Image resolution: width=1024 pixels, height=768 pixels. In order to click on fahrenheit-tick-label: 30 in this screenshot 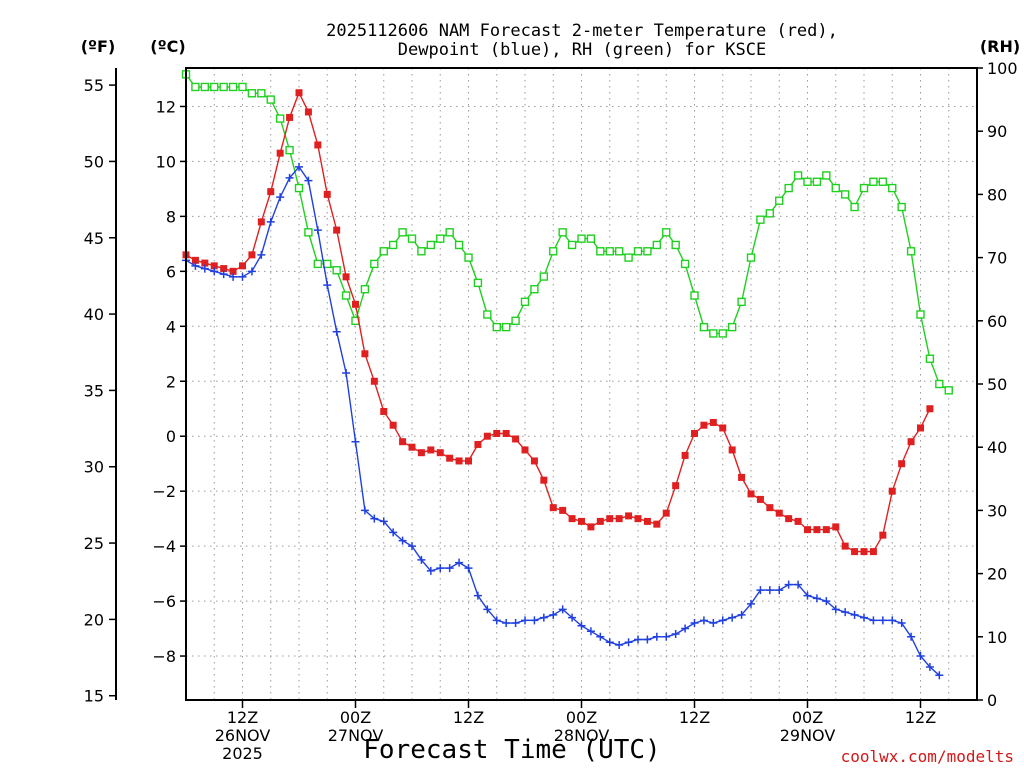, I will do `click(94, 467)`.